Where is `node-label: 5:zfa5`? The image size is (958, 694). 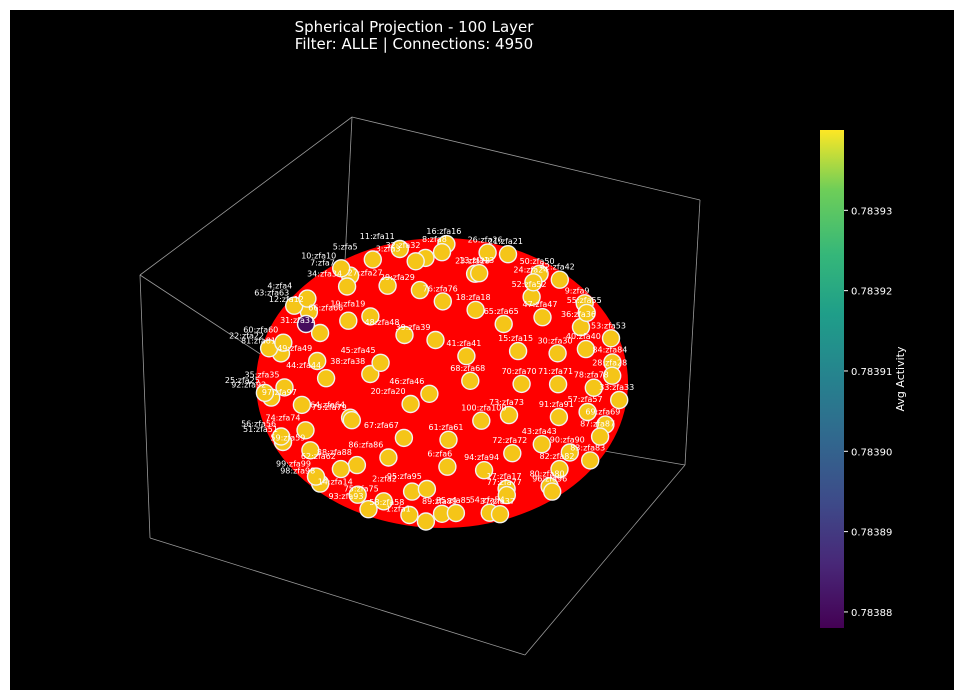
node-label: 5:zfa5 is located at coordinates (345, 247).